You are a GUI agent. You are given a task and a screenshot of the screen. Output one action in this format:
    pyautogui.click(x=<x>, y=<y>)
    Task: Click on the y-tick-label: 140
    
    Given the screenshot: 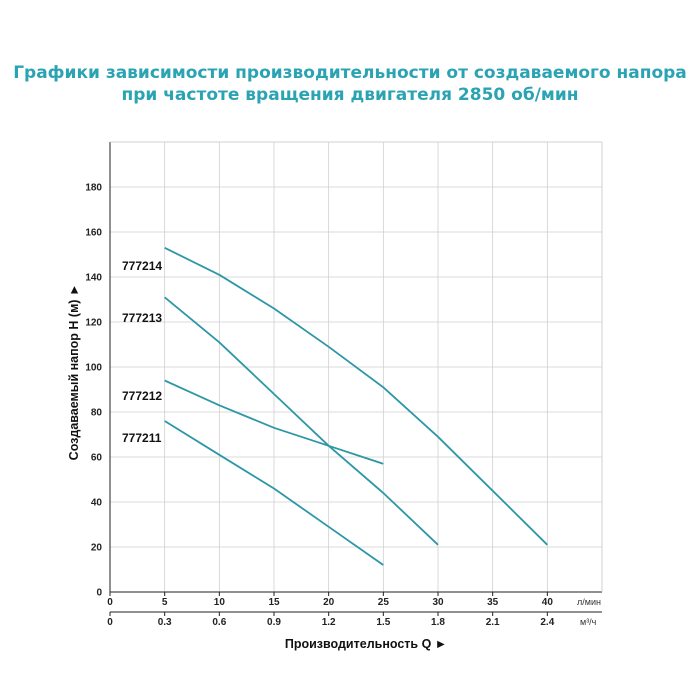 What is the action you would take?
    pyautogui.click(x=93, y=278)
    